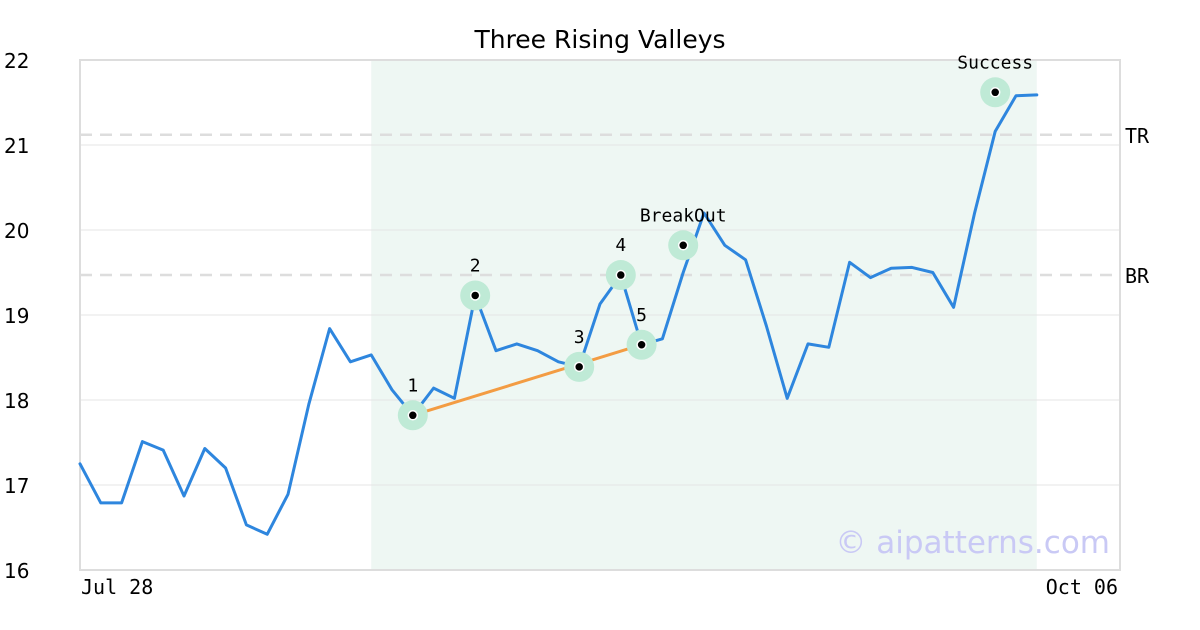  Describe the element at coordinates (16, 146) in the screenshot. I see `y-tick-label: 21` at that location.